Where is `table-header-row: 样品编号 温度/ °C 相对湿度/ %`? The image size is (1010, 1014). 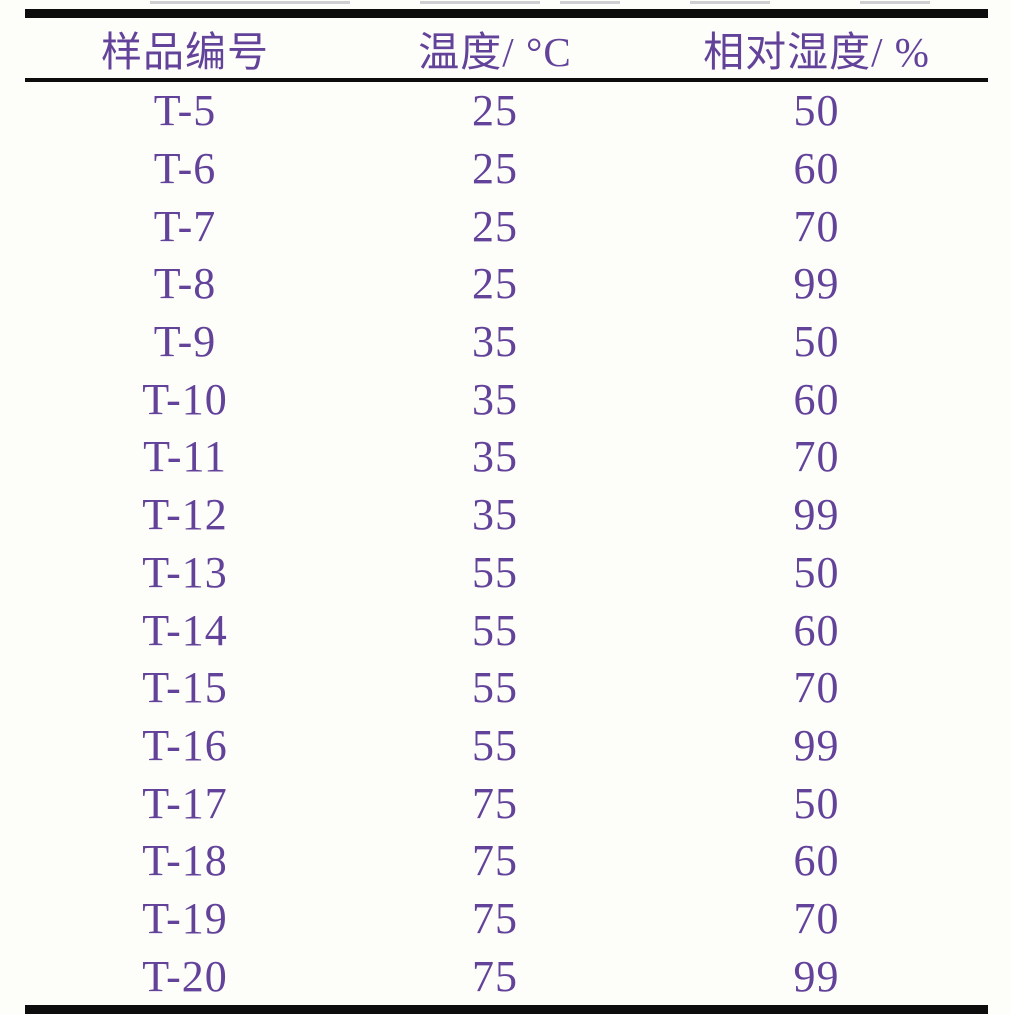
table-header-row: 样品编号 温度/ °C 相对湿度/ % is located at coordinates (506, 47).